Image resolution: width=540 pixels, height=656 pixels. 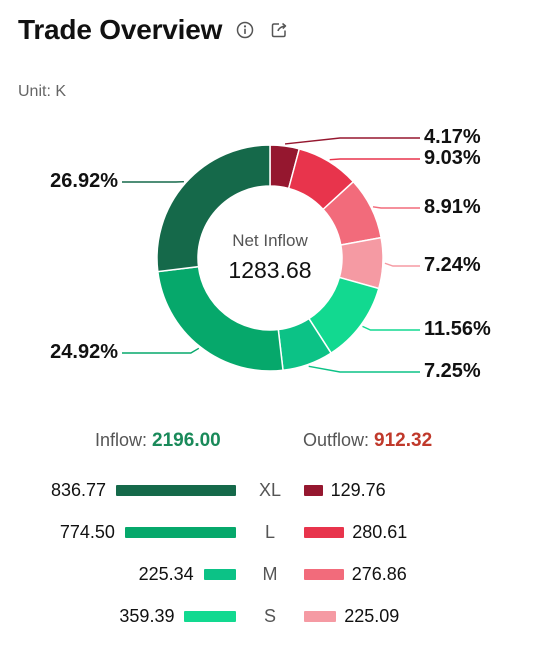 I want to click on inflow-bar-value: 836.77, so click(x=78, y=490).